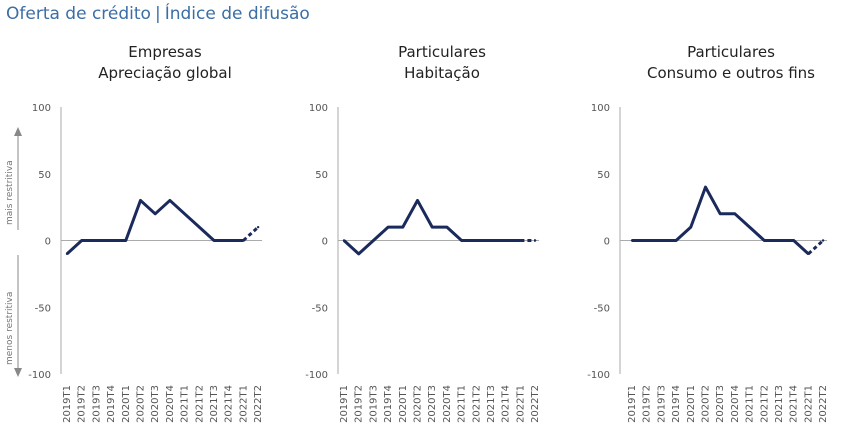 The height and width of the screenshot is (445, 850). I want to click on panel-title: Empresas, so click(165, 52).